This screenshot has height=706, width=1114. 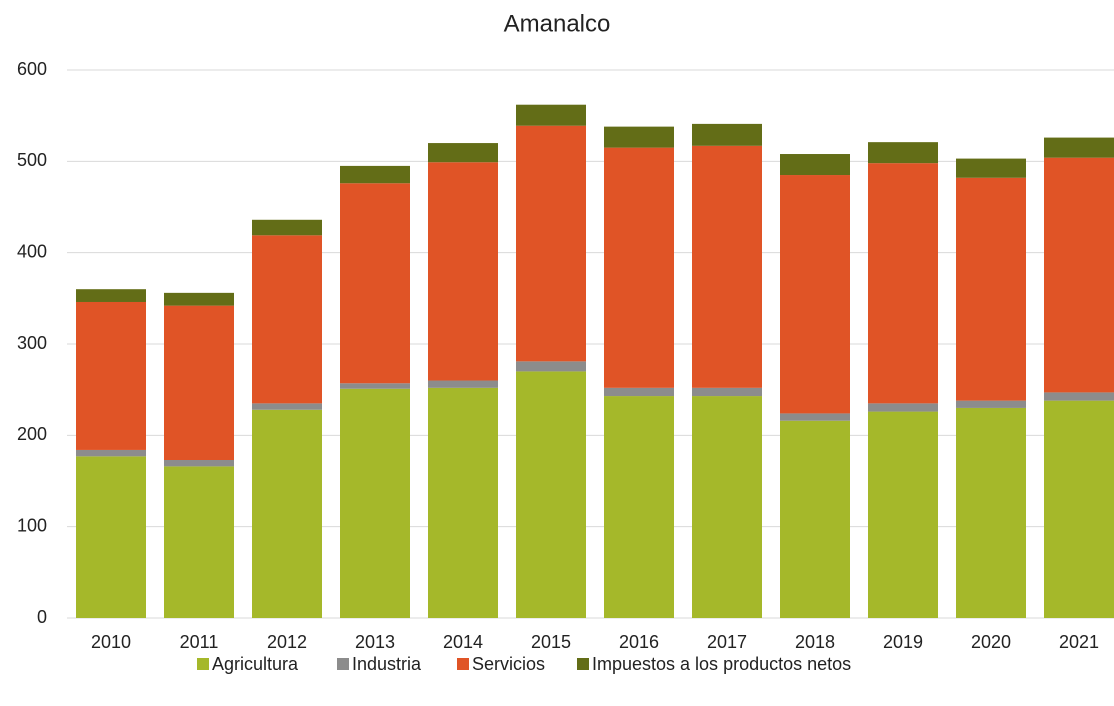 What do you see at coordinates (32, 160) in the screenshot?
I see `y-tick-label: 500` at bounding box center [32, 160].